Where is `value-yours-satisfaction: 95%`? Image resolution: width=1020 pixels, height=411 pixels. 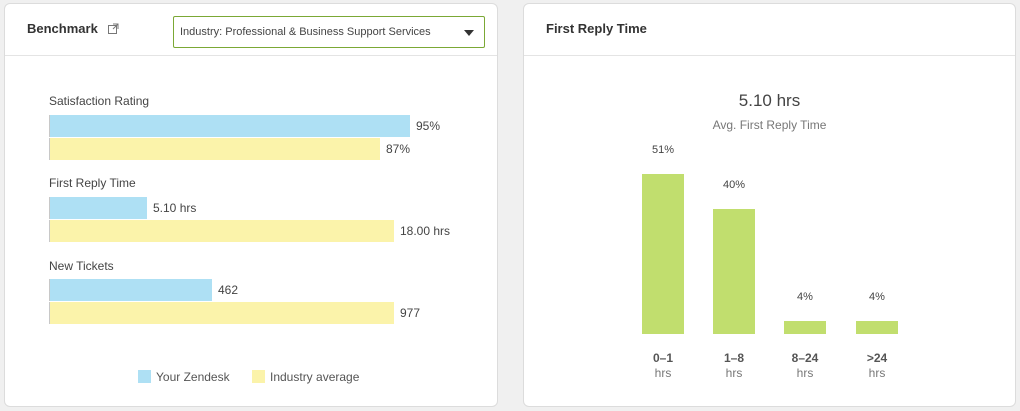
value-yours-satisfaction: 95% is located at coordinates (428, 126).